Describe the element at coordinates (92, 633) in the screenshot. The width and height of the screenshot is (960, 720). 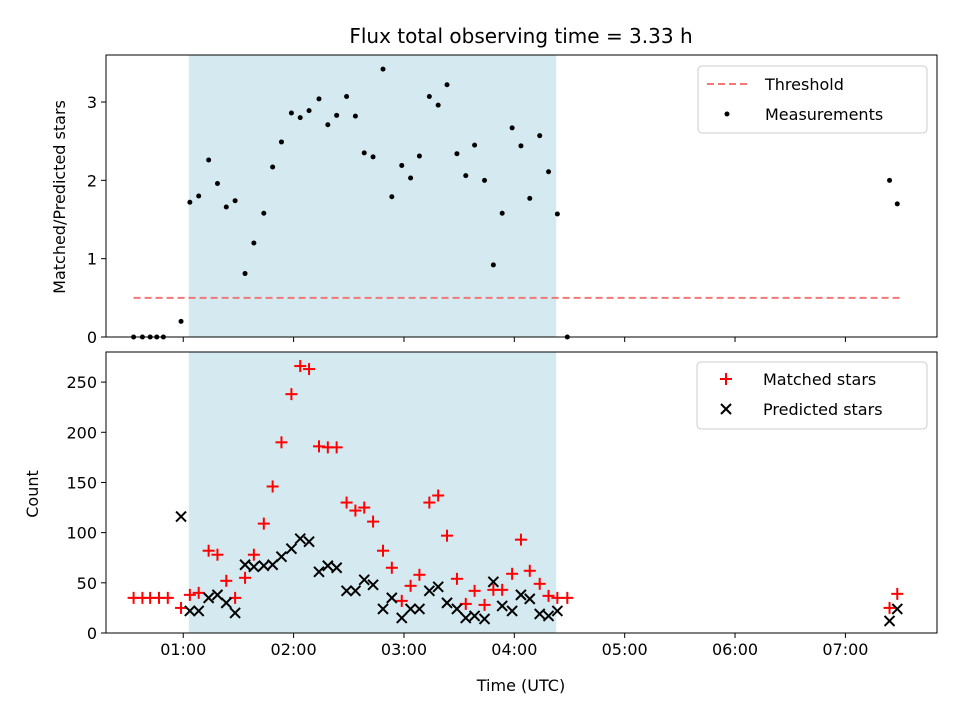
I see `bottom-y-tick-label: 0` at that location.